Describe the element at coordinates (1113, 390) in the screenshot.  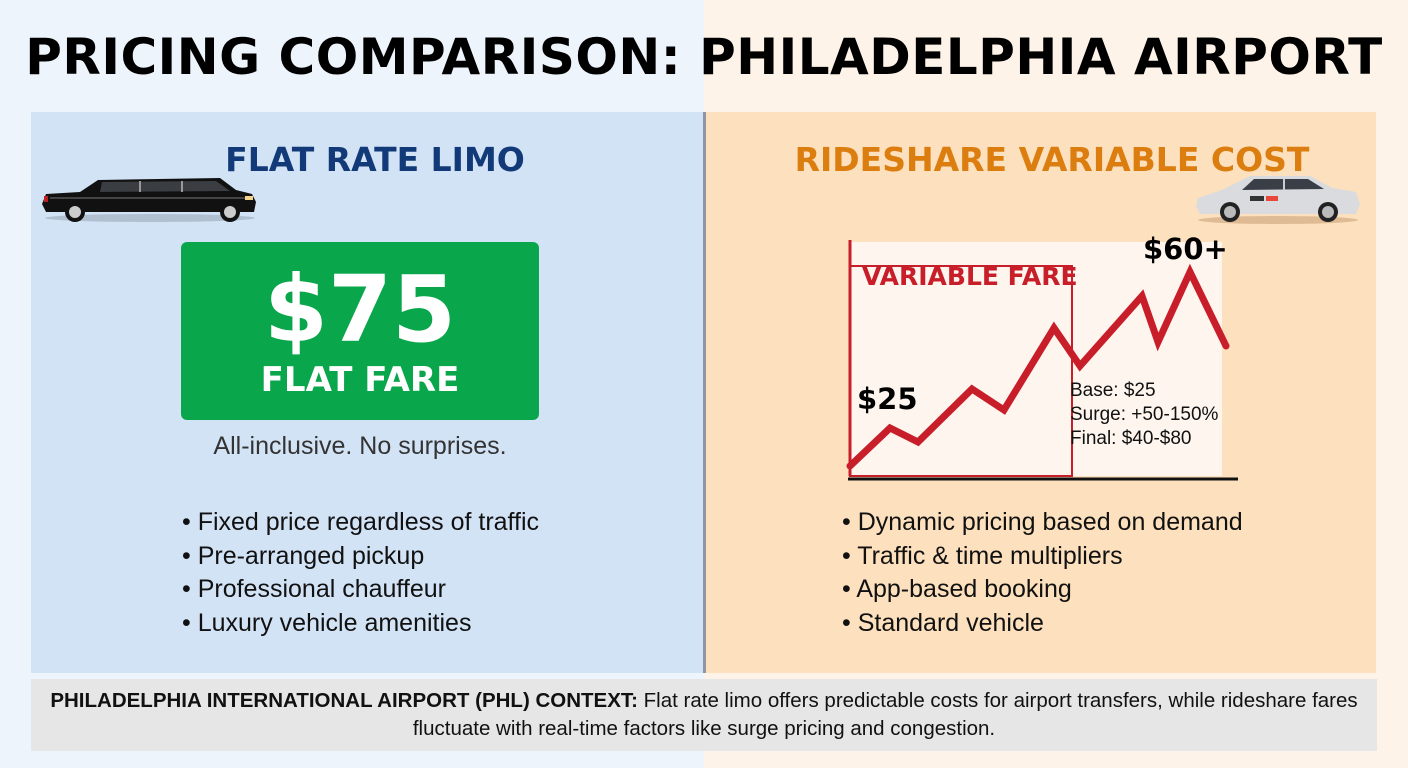
I see `base-fare: Base: $25` at that location.